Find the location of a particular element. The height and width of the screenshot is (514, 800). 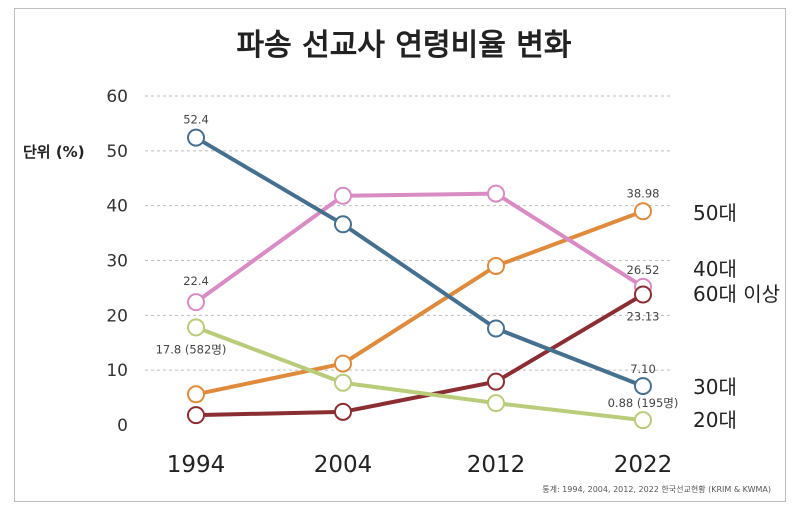

data-label: 23.13 is located at coordinates (643, 316).